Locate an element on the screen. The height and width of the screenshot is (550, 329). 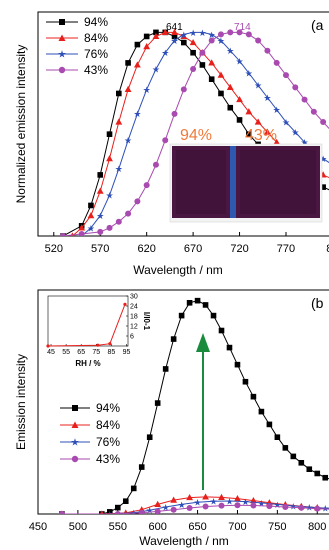
legend-b-76: ★ 76% is located at coordinates (90, 442).